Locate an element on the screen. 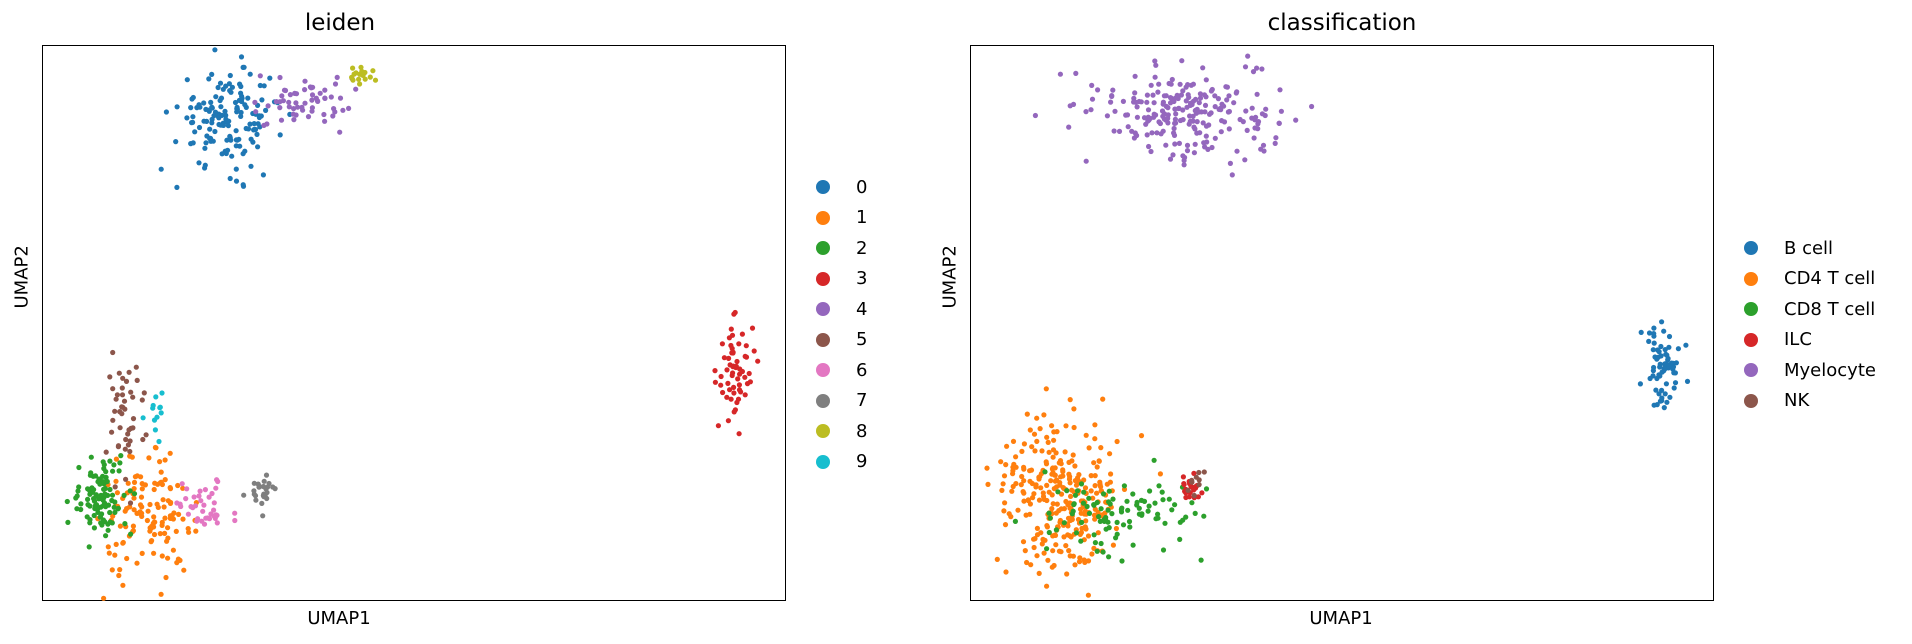 This screenshot has height=644, width=1912. legend-label: 7 is located at coordinates (862, 400).